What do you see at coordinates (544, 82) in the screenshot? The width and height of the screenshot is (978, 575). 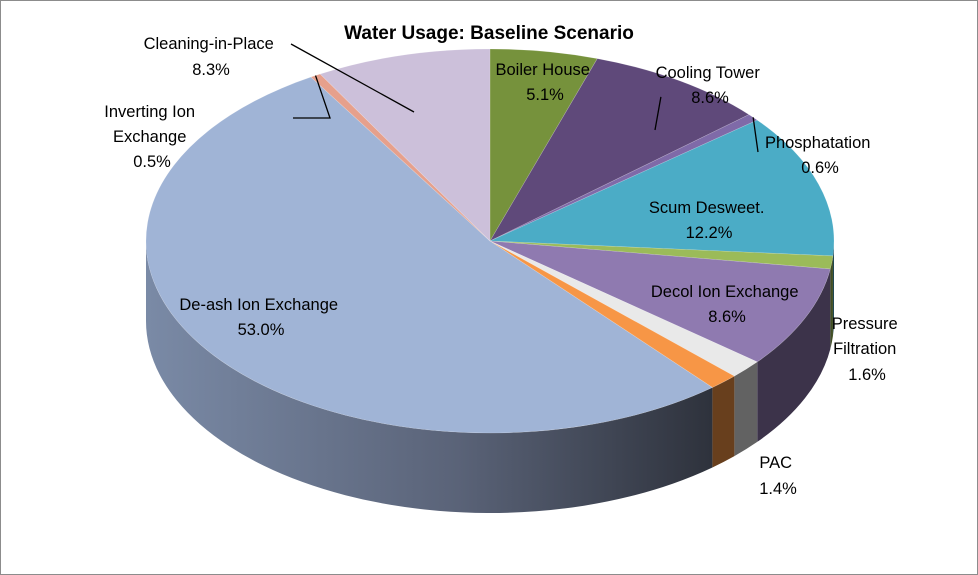 I see `label-boiler-house: Boiler House 5.1%` at bounding box center [544, 82].